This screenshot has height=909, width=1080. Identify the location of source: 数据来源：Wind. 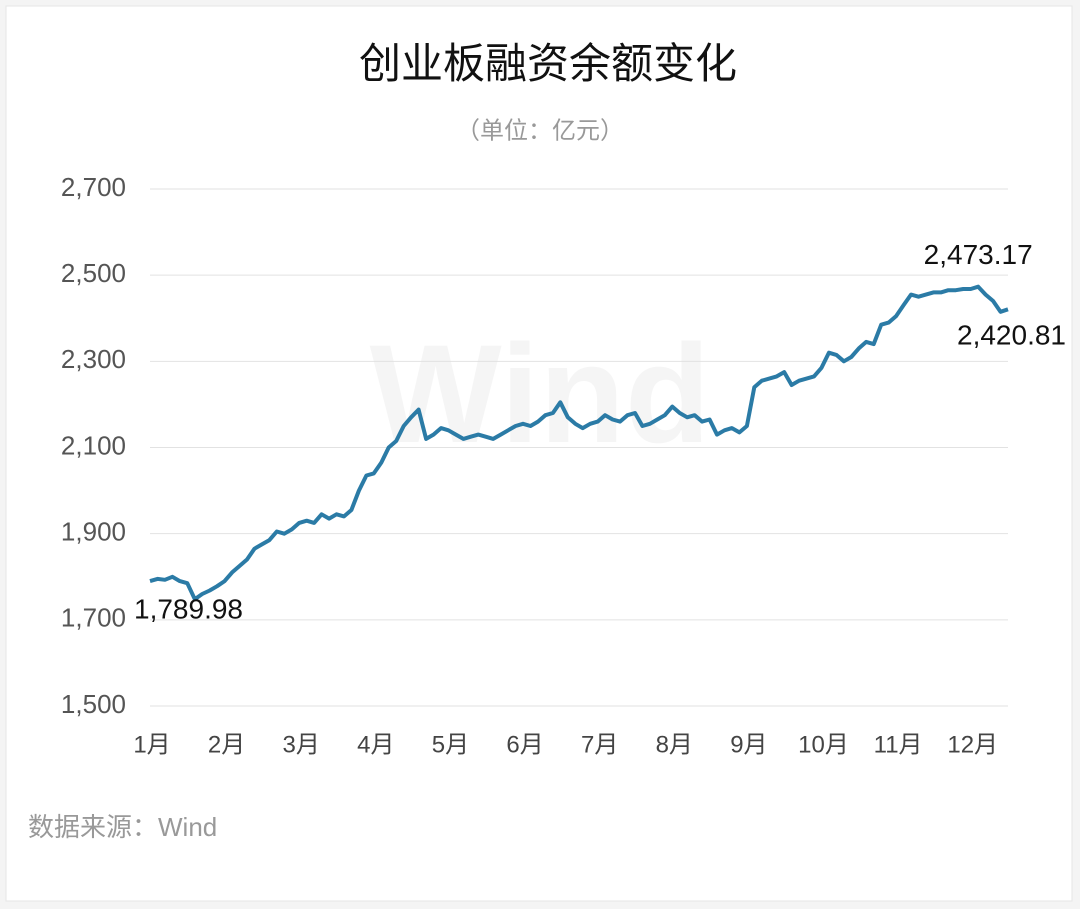
(122, 827).